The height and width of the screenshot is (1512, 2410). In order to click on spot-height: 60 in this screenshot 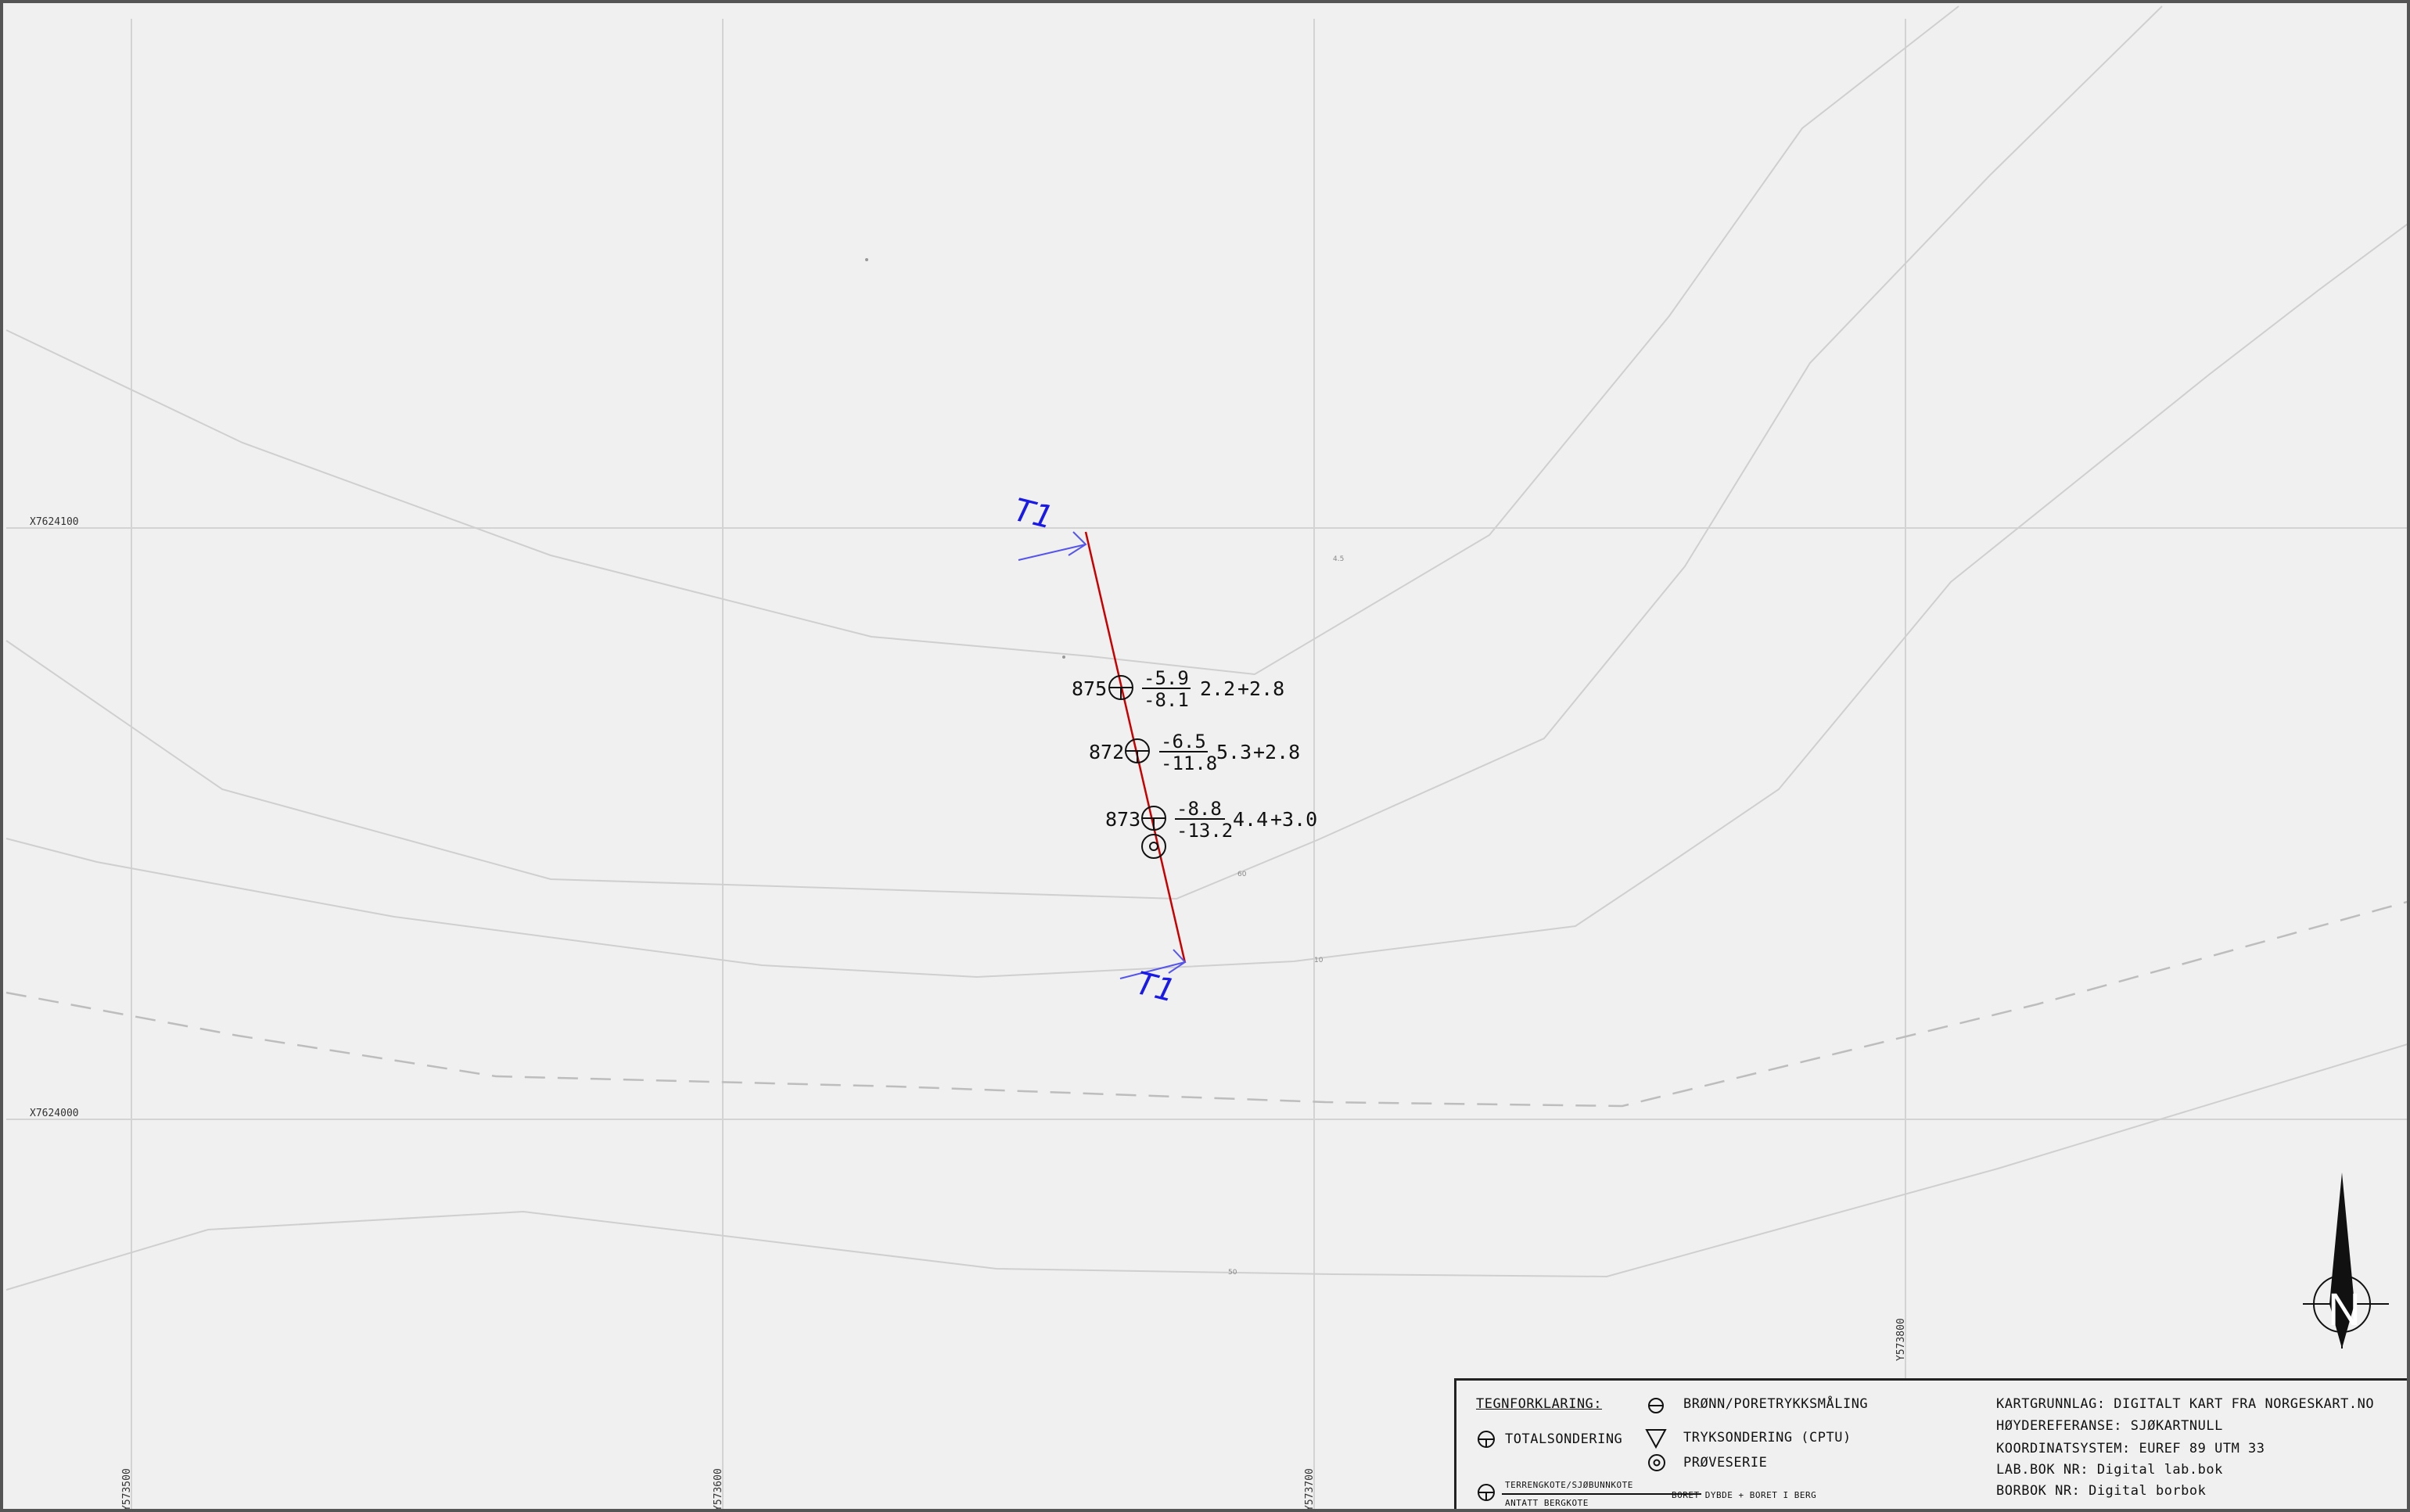, I will do `click(1242, 874)`.